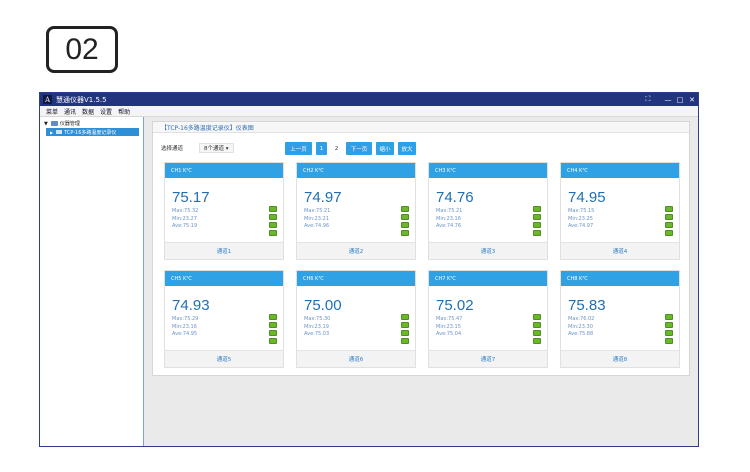  I want to click on menu-item-data: 数据, so click(88, 112).